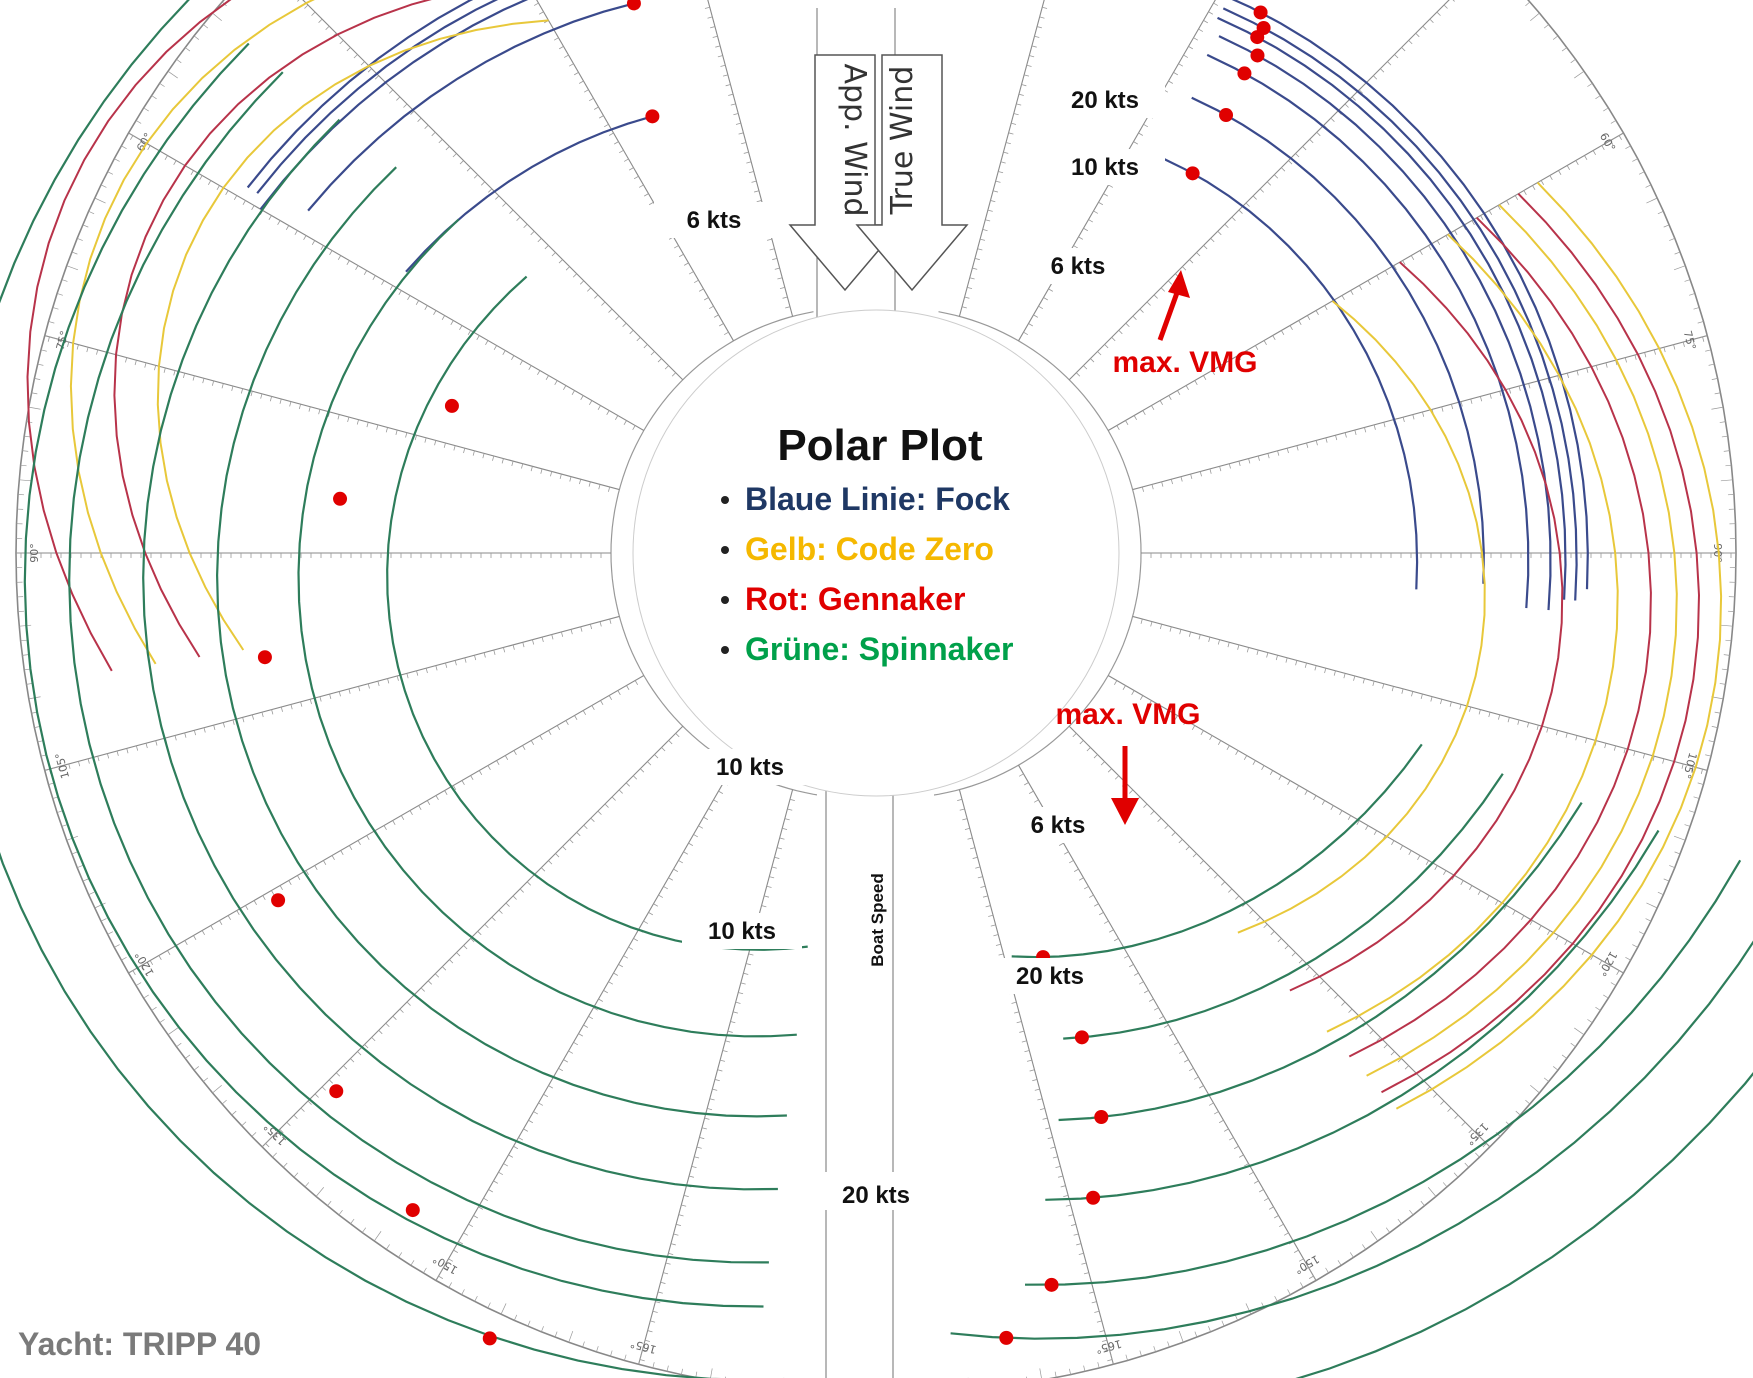 The image size is (1753, 1378). What do you see at coordinates (1127, 714) in the screenshot?
I see `max-vmg-downwind-label: max. VMG` at bounding box center [1127, 714].